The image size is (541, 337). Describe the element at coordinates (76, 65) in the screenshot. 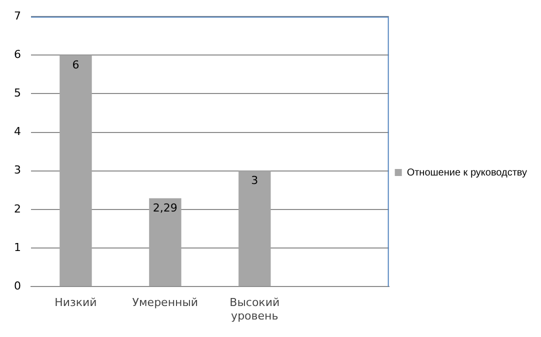

I see `text: 6` at that location.